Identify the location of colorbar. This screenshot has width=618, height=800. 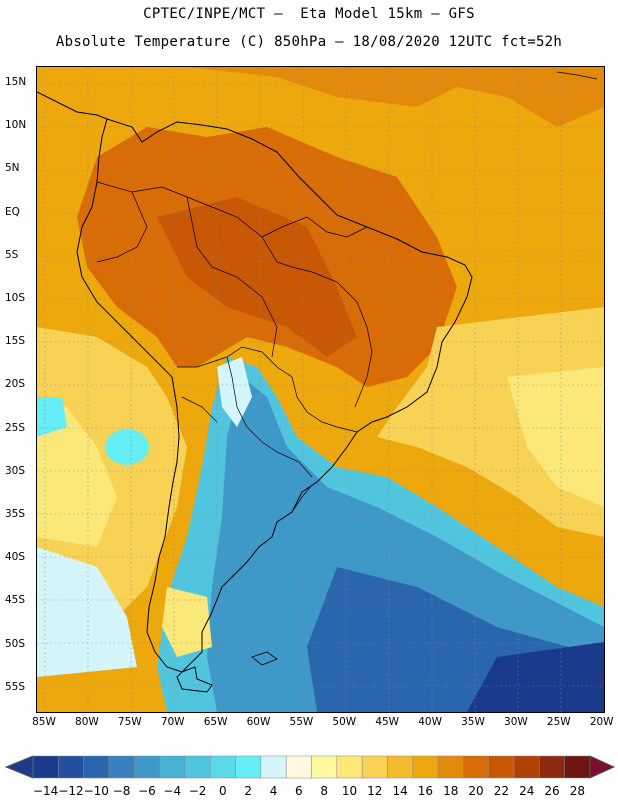
(310, 767).